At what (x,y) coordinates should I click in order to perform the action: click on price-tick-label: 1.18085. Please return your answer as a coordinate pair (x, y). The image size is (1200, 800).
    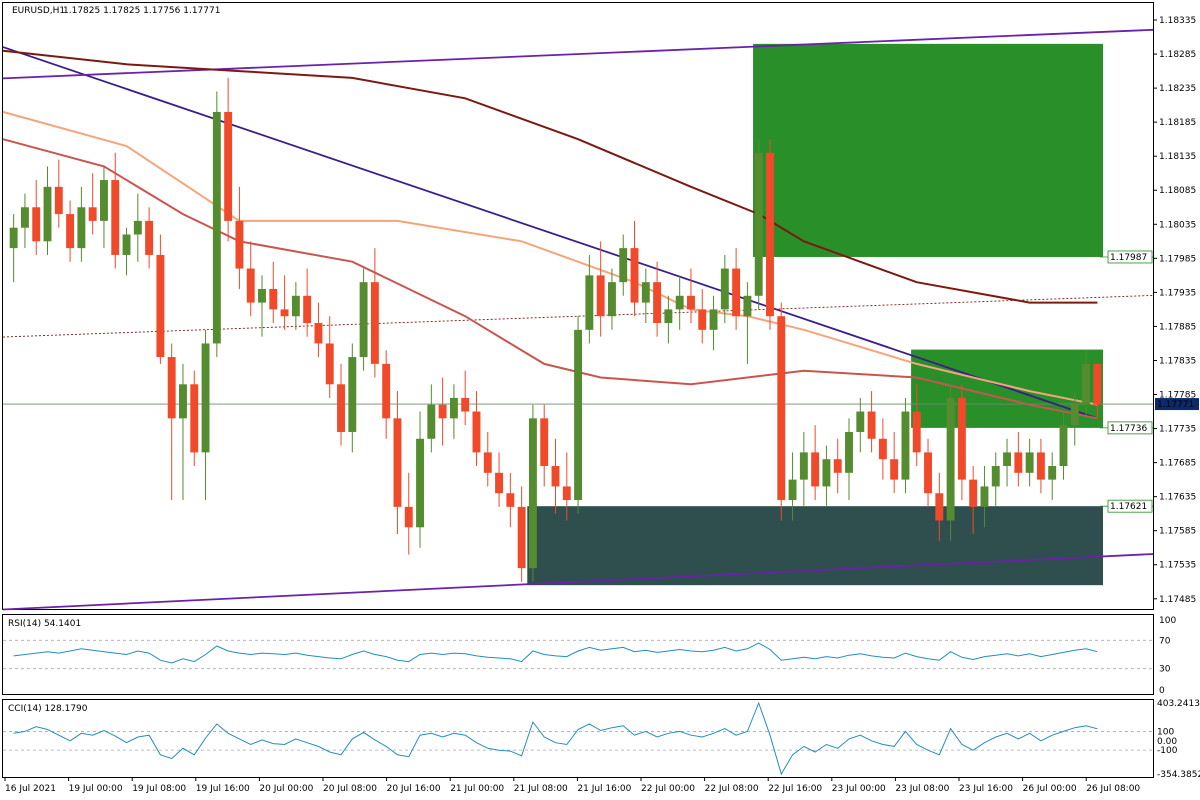
    Looking at the image, I should click on (1177, 191).